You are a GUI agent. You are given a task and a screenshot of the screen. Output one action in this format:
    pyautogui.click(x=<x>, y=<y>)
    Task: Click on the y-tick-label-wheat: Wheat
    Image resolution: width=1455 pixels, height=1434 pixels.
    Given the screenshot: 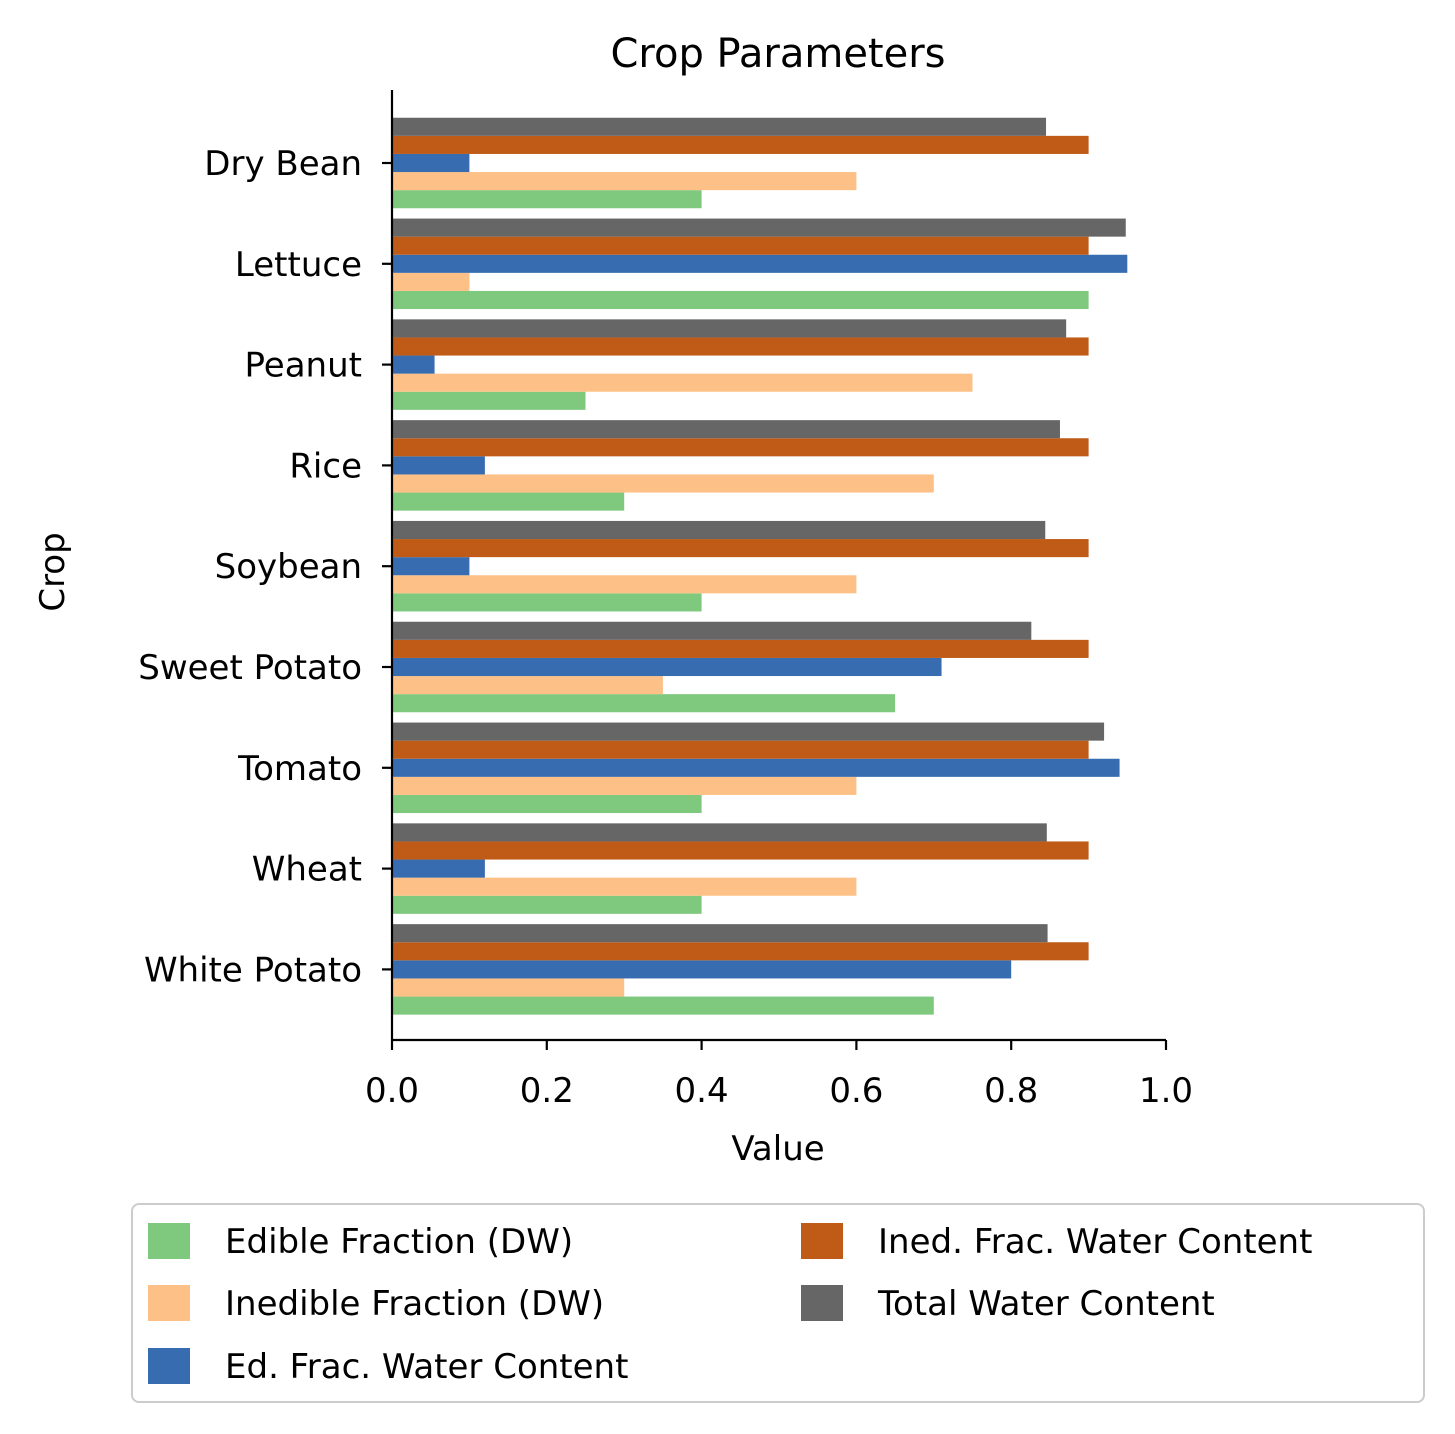 What is the action you would take?
    pyautogui.click(x=307, y=870)
    